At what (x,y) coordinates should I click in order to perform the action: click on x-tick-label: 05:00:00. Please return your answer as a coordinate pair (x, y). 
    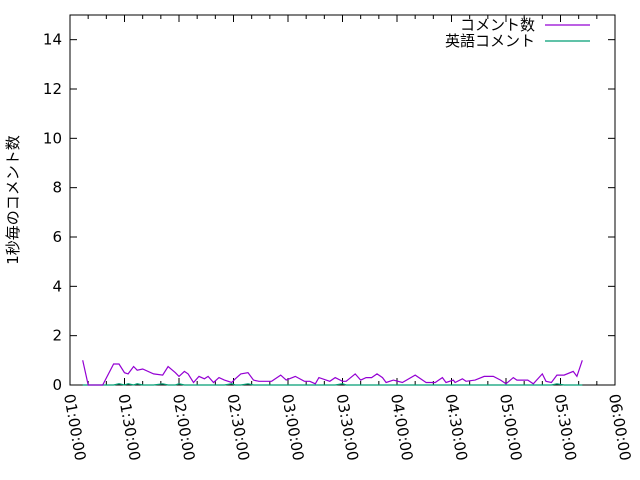
    Looking at the image, I should click on (510, 427).